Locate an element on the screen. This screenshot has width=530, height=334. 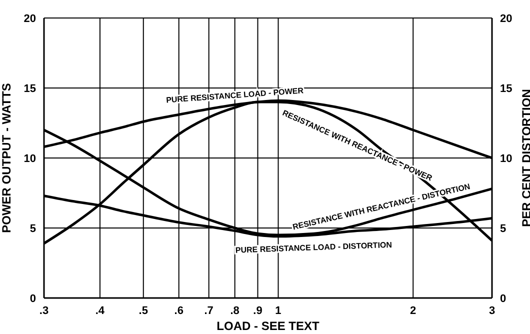
y2-tick-label: 0 is located at coordinates (503, 298).